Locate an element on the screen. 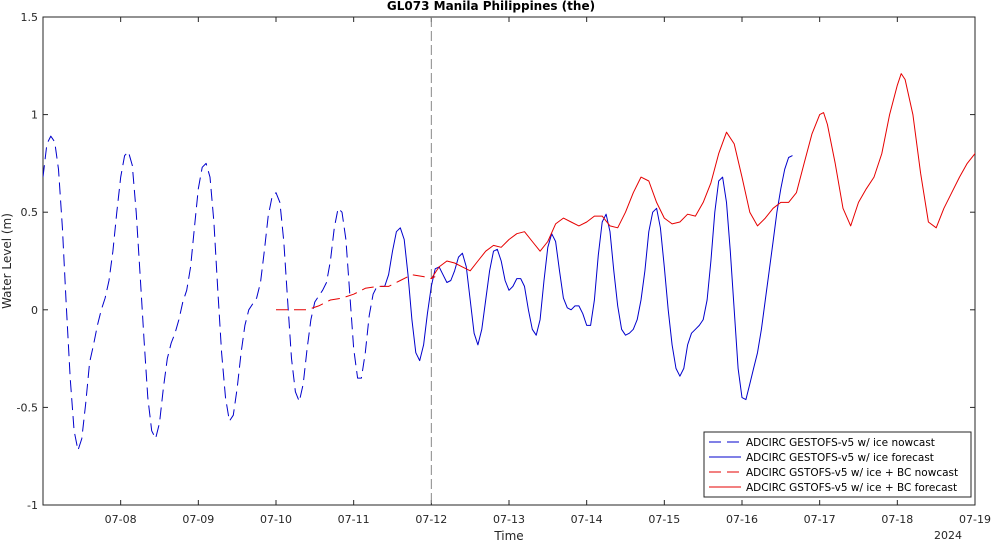 Image resolution: width=992 pixels, height=541 pixels. x-tick-label: 07-18 is located at coordinates (897, 519).